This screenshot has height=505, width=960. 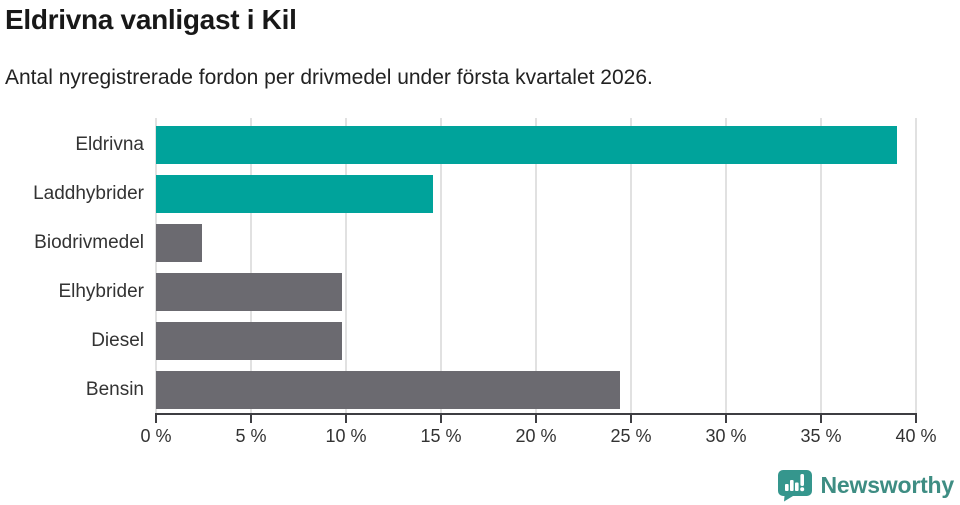 What do you see at coordinates (887, 485) in the screenshot?
I see `brand-name: Newsworthy` at bounding box center [887, 485].